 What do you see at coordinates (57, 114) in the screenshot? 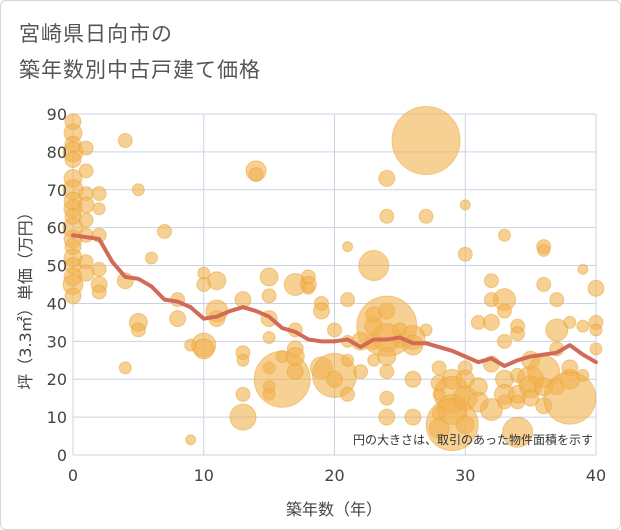
I see `y-tick-label: 90` at bounding box center [57, 114].